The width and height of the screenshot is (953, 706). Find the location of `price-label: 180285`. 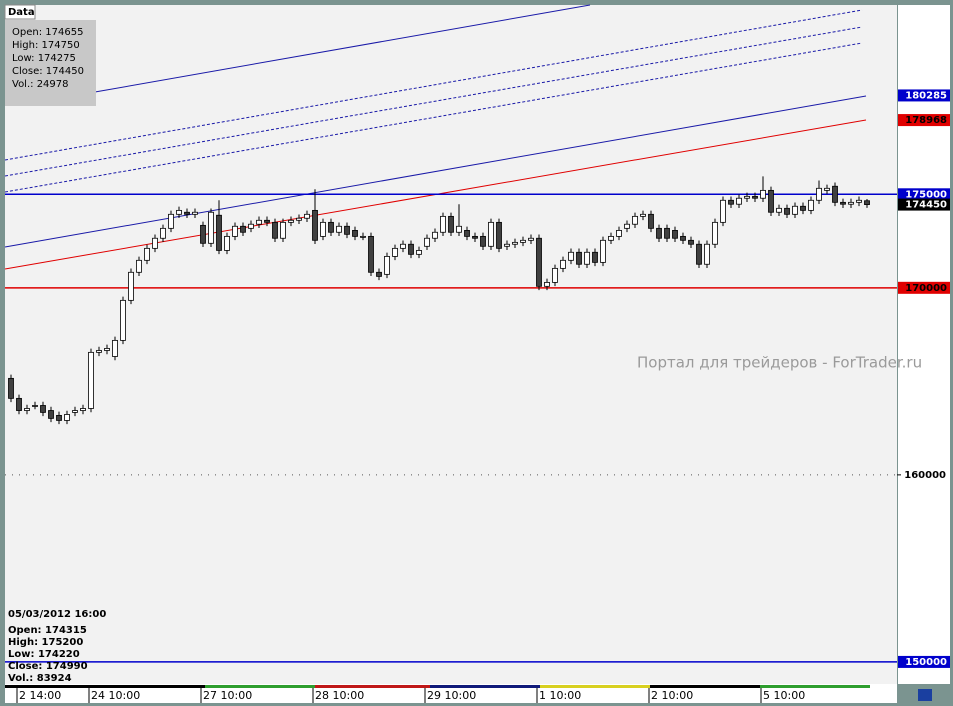

price-label: 180285 is located at coordinates (926, 95).